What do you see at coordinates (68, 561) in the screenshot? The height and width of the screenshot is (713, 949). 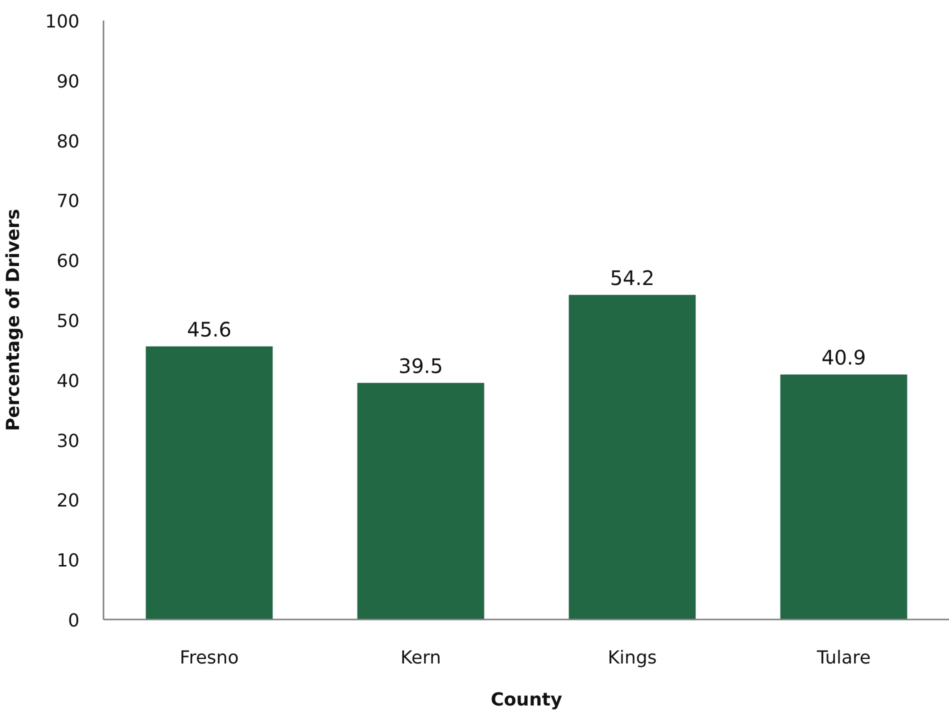 I see `y-tick-label: 10` at bounding box center [68, 561].